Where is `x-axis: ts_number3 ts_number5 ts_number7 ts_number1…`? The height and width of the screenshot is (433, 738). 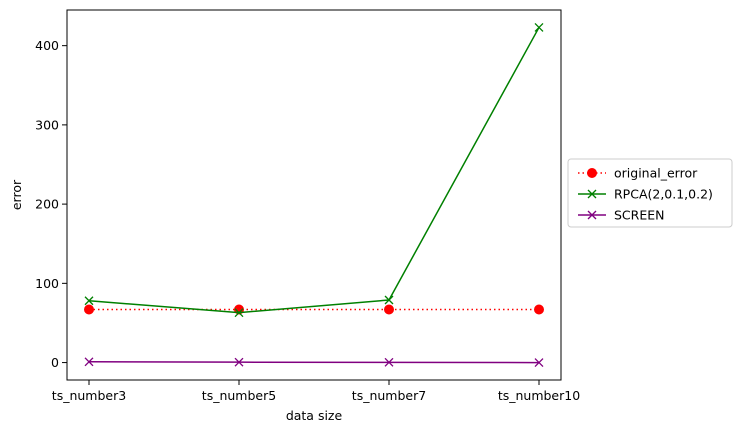
x-axis: ts_number3 ts_number5 ts_number7 ts_number1… is located at coordinates (316, 391).